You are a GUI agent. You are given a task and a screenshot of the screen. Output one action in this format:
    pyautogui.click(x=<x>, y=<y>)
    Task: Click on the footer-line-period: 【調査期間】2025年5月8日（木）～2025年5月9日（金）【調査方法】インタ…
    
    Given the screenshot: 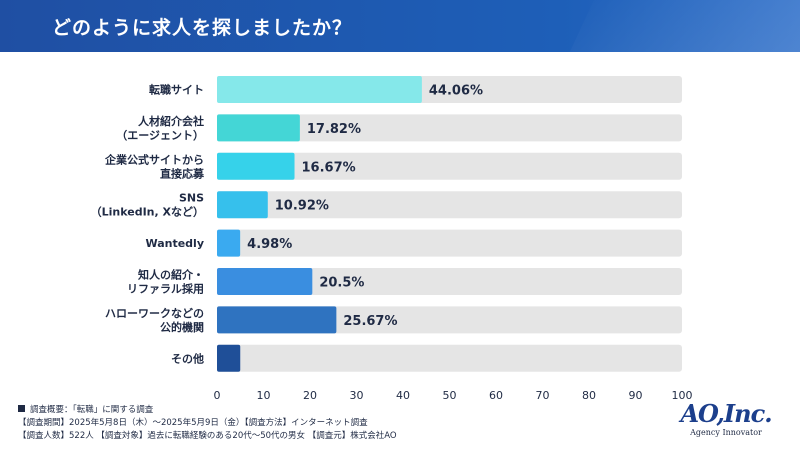 What is the action you would take?
    pyautogui.click(x=193, y=423)
    